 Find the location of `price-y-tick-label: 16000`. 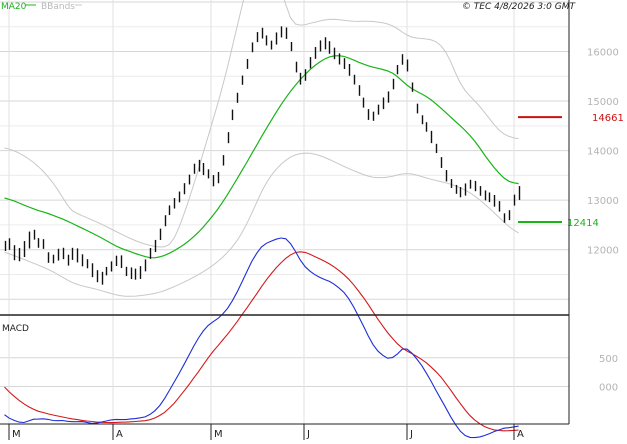

price-y-tick-label: 16000 is located at coordinates (603, 53).